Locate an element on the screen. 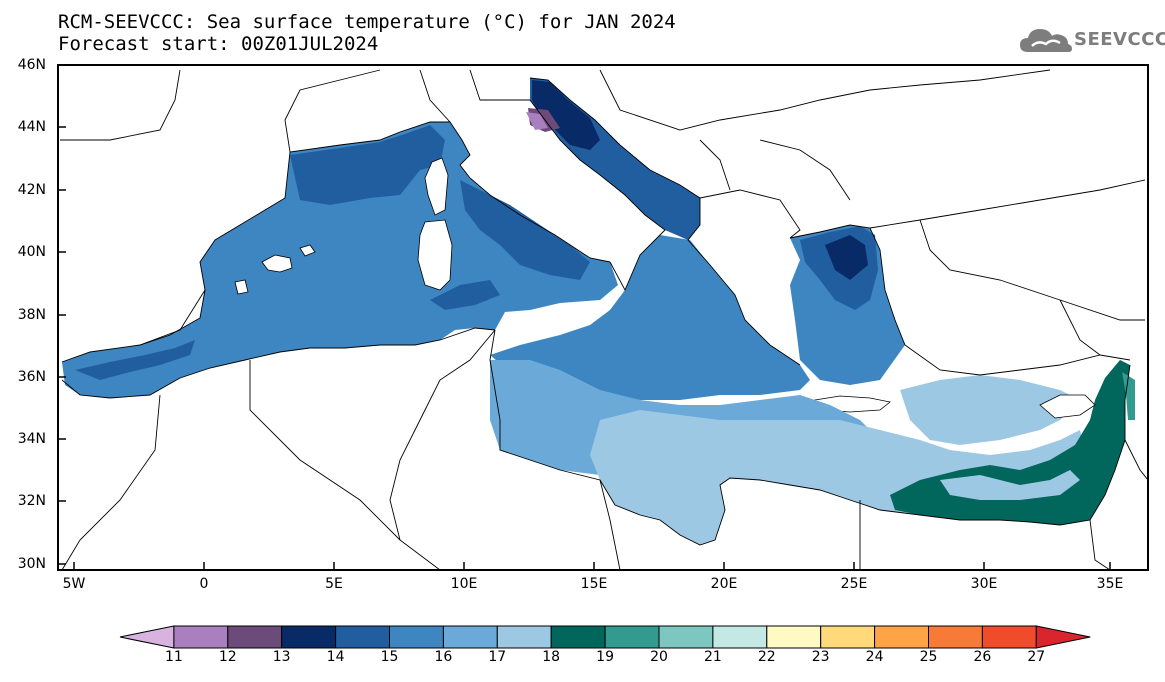 This screenshot has width=1165, height=682. logo-text: SEEVCCC is located at coordinates (1119, 39).